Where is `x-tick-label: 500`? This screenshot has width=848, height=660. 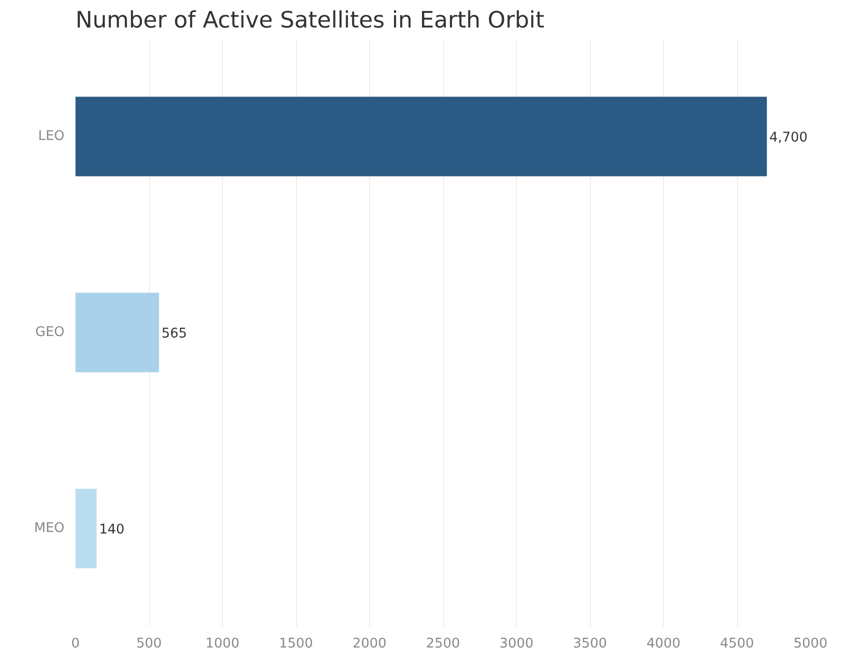 x-tick-label: 500 is located at coordinates (149, 644).